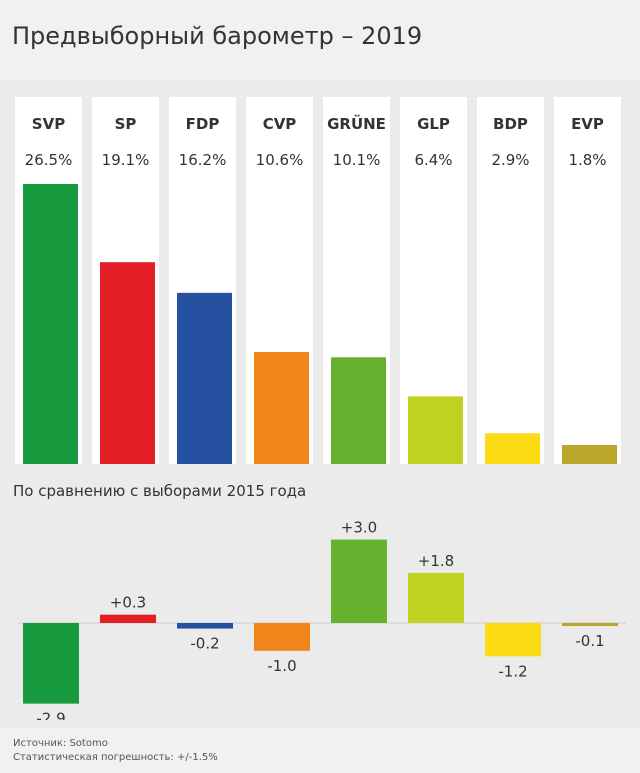 Image resolution: width=640 pixels, height=773 pixels. What do you see at coordinates (48, 124) in the screenshot?
I see `party-name-svp: SVP` at bounding box center [48, 124].